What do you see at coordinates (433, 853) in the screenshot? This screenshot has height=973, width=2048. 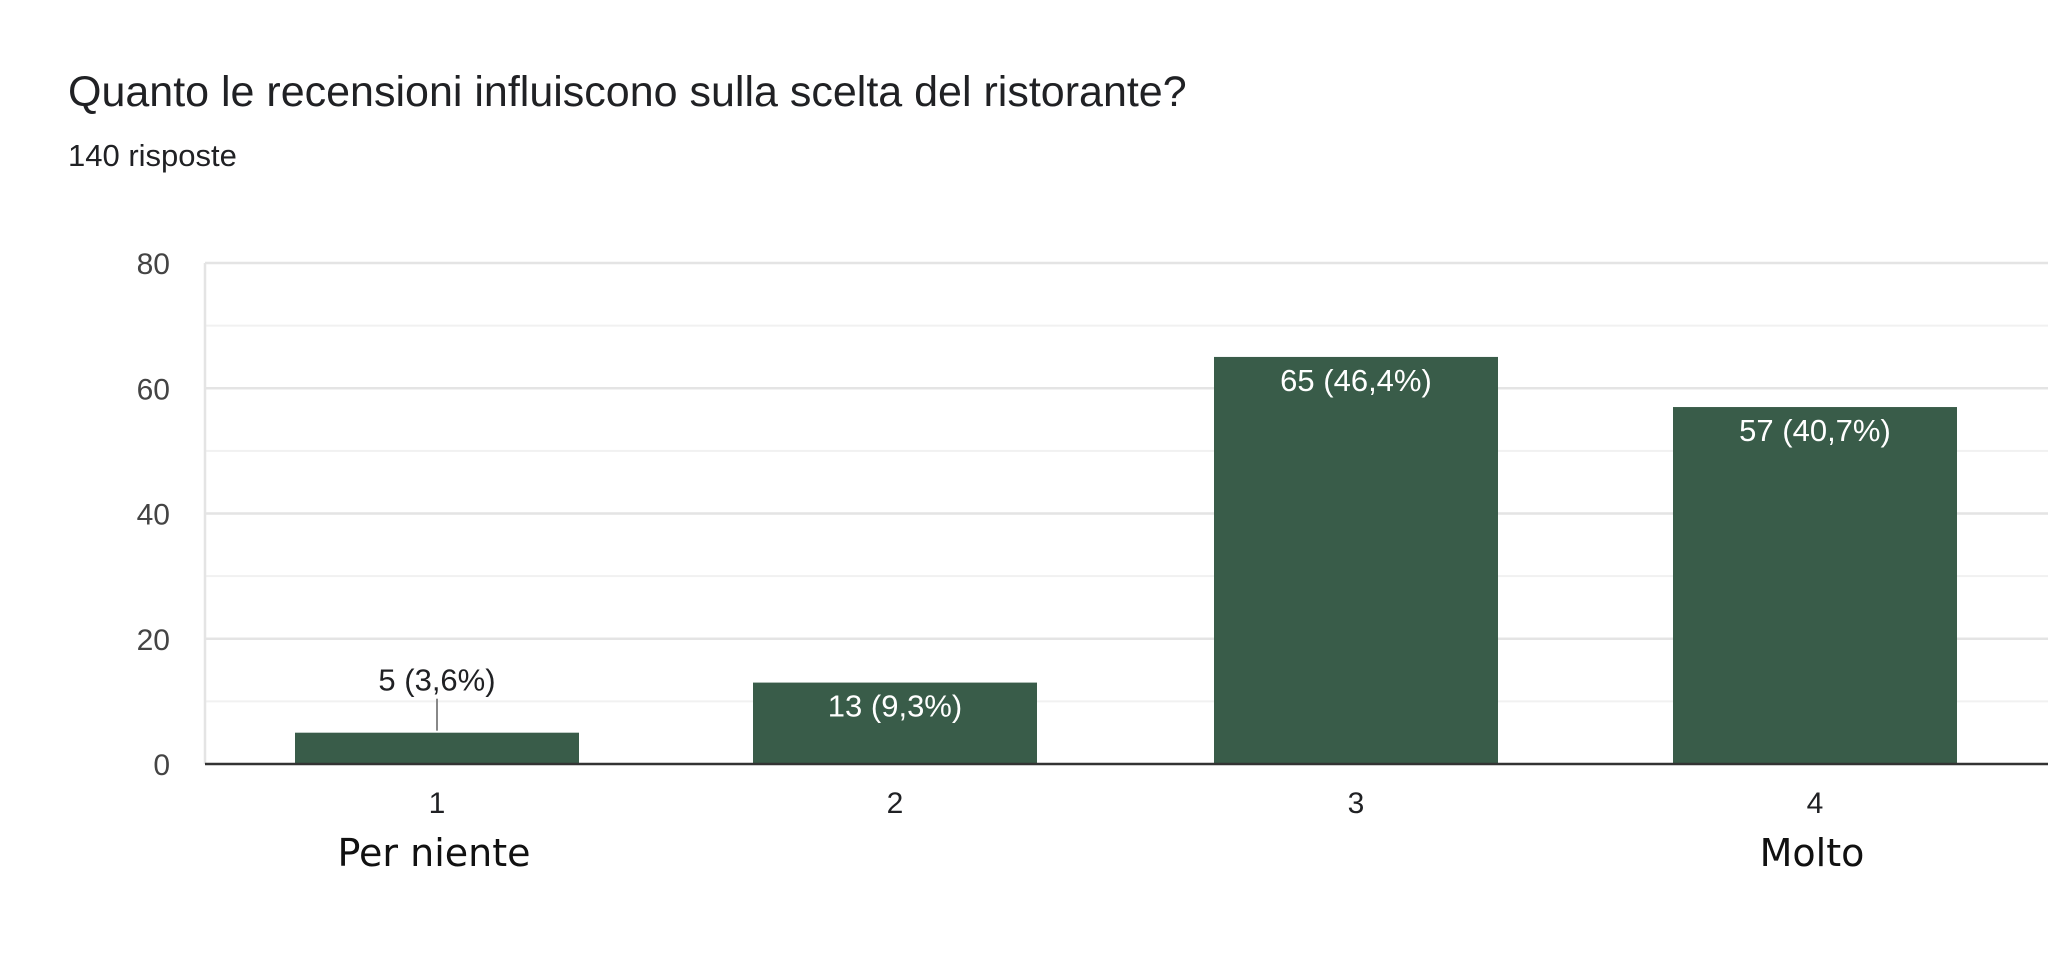 I see `x-sublabel: Per niente` at bounding box center [433, 853].